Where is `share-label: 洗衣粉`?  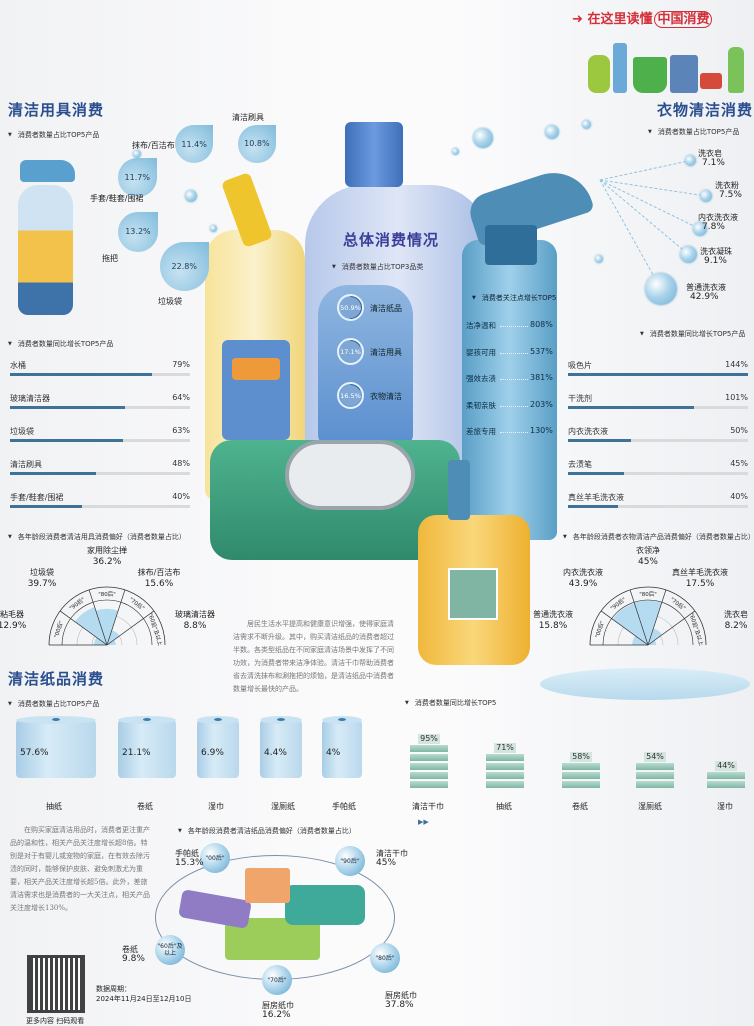
share-label: 洗衣粉 is located at coordinates (727, 185).